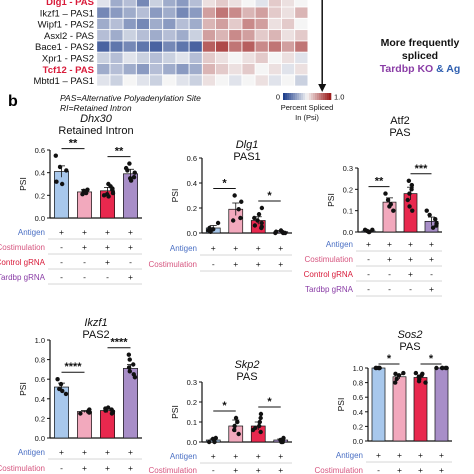 The height and width of the screenshot is (474, 474). Describe the element at coordinates (192, 158) in the screenshot. I see `y-tick-label: 0.6` at that location.